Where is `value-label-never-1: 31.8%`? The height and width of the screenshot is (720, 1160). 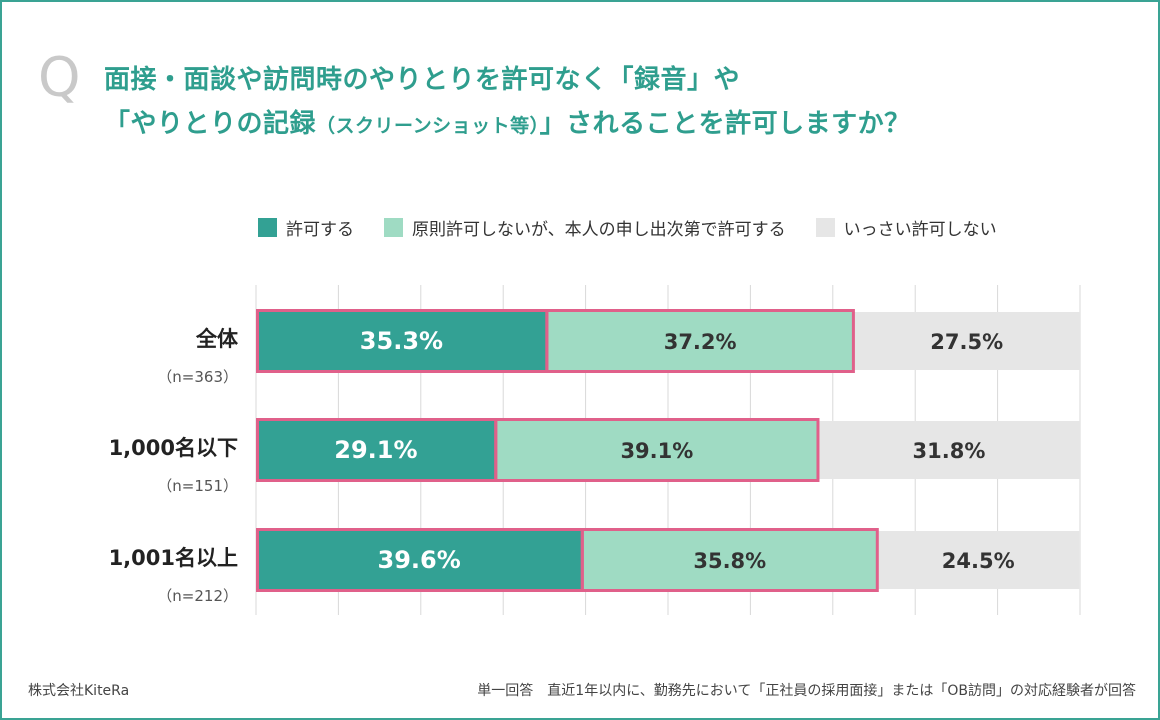
value-label-never-1: 31.8% is located at coordinates (949, 451).